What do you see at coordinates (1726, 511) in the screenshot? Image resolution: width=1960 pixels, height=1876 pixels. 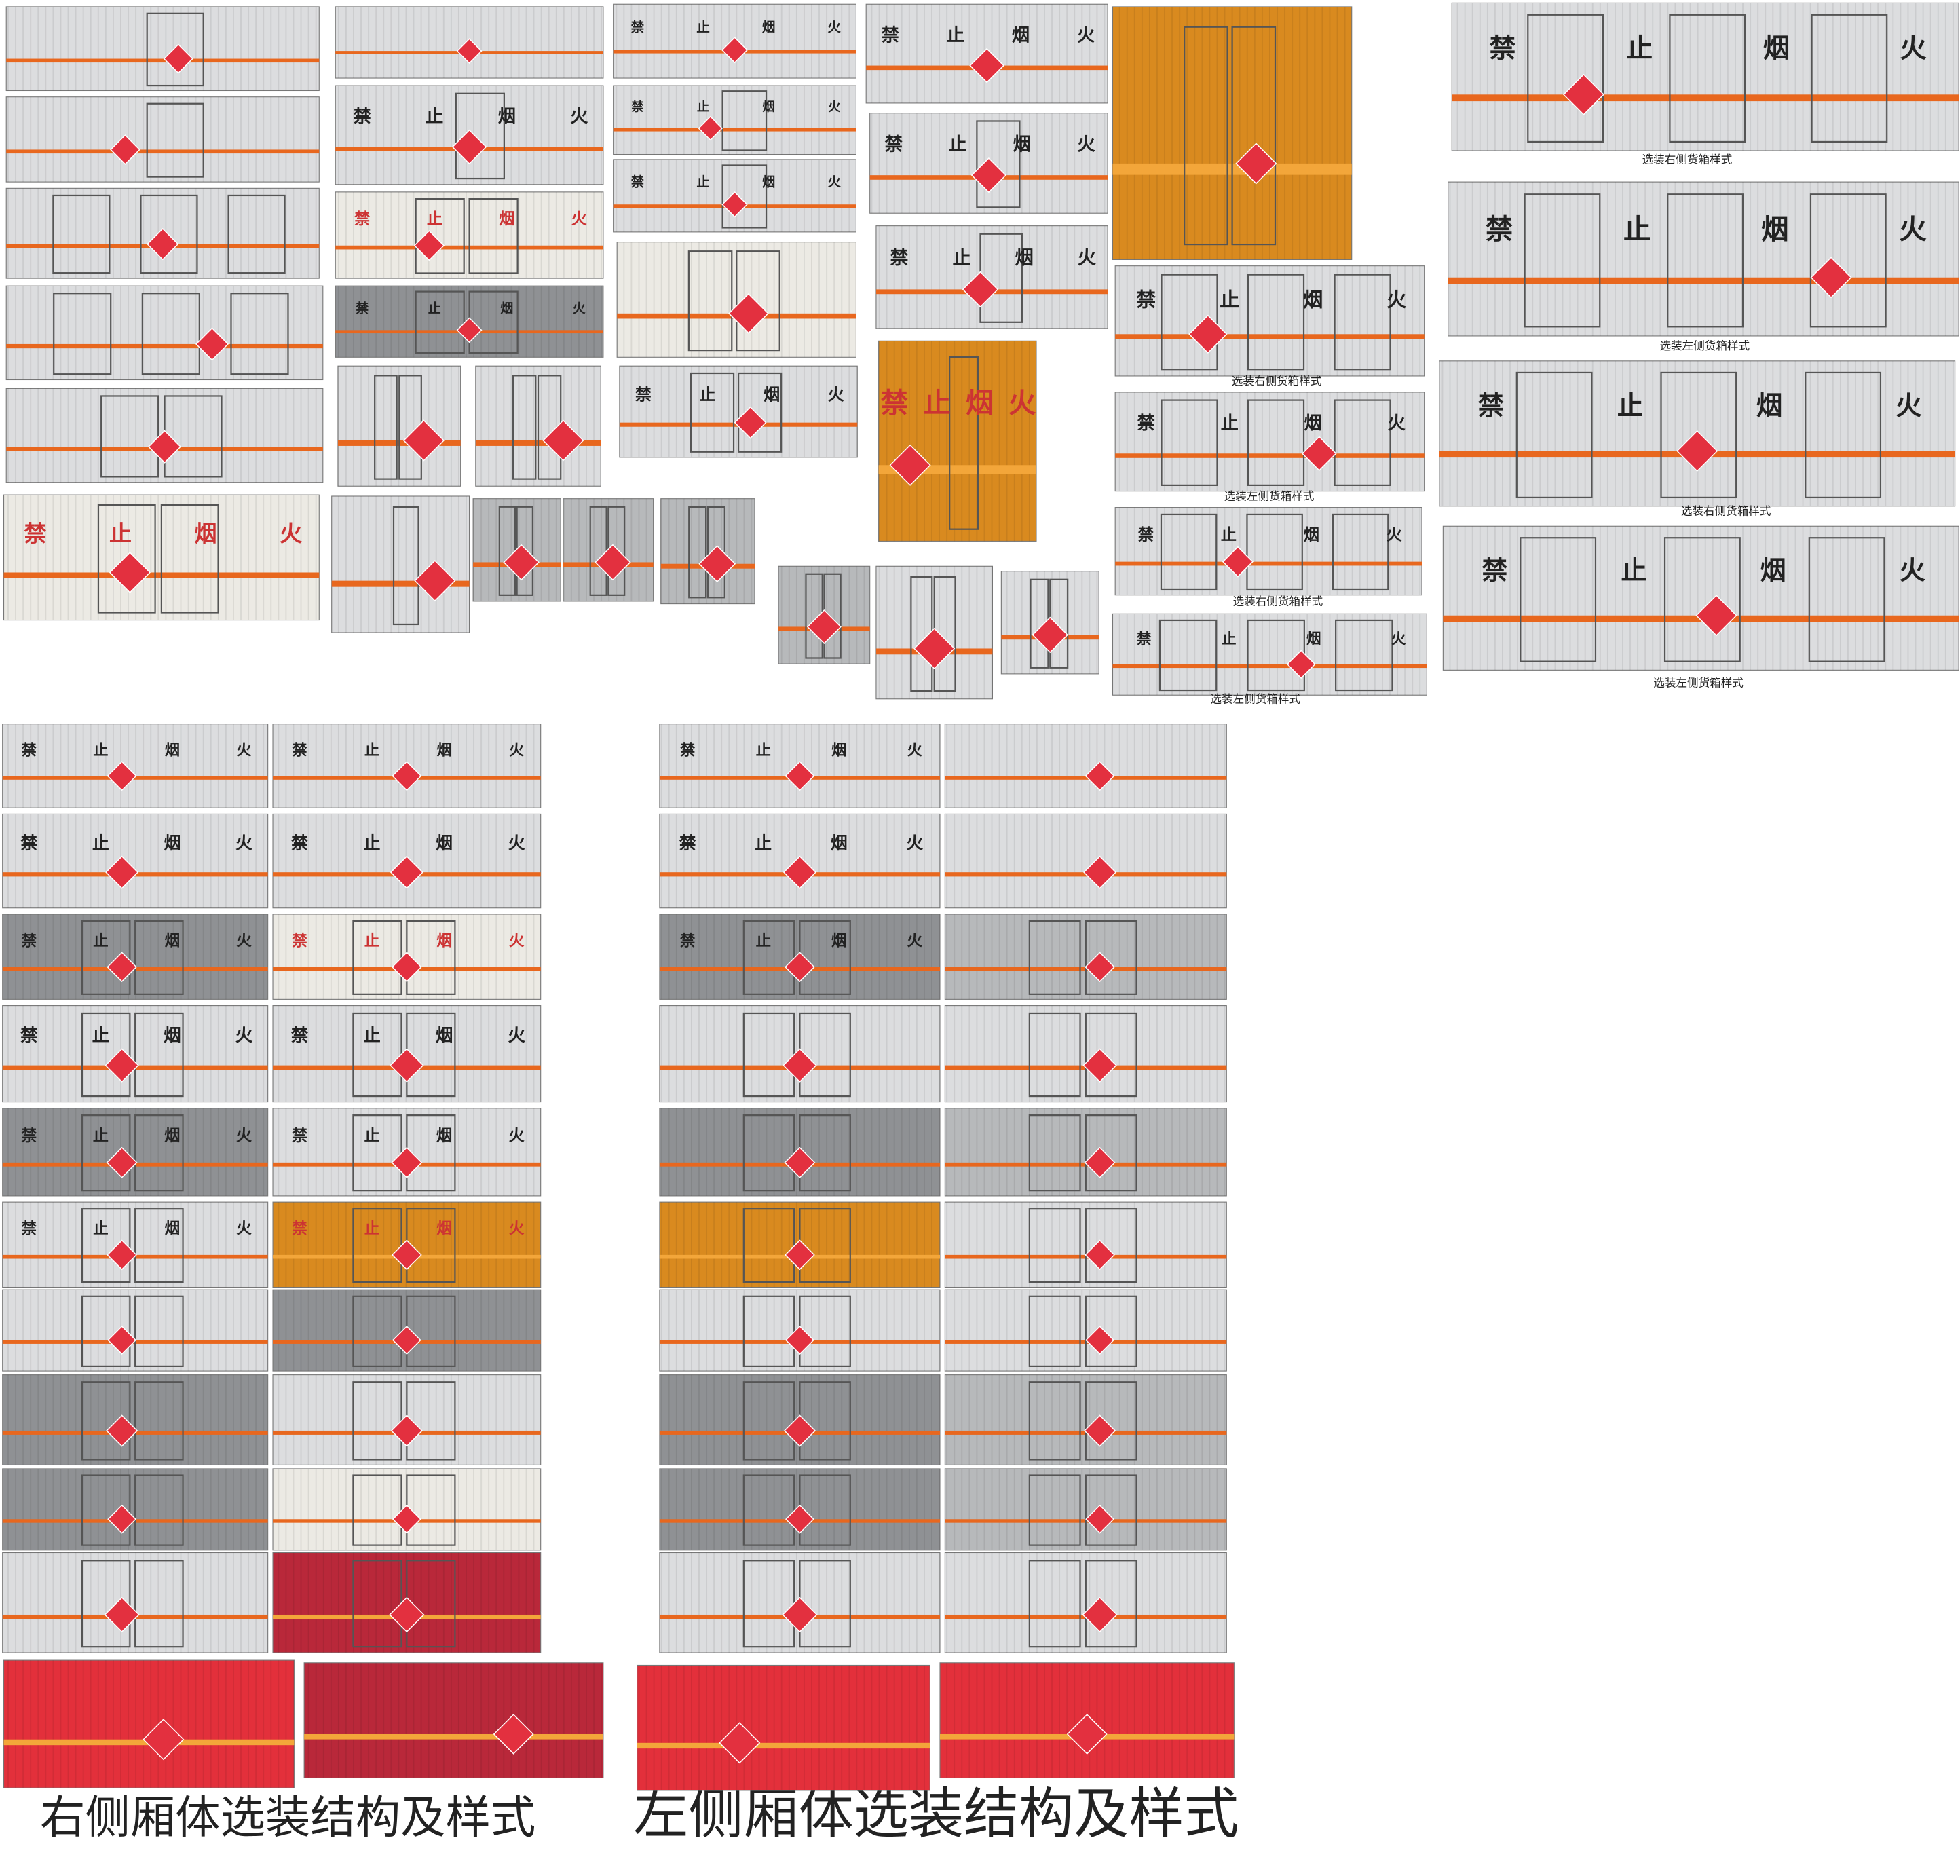 I see `style-caption: 选装右侧货箱样式` at bounding box center [1726, 511].